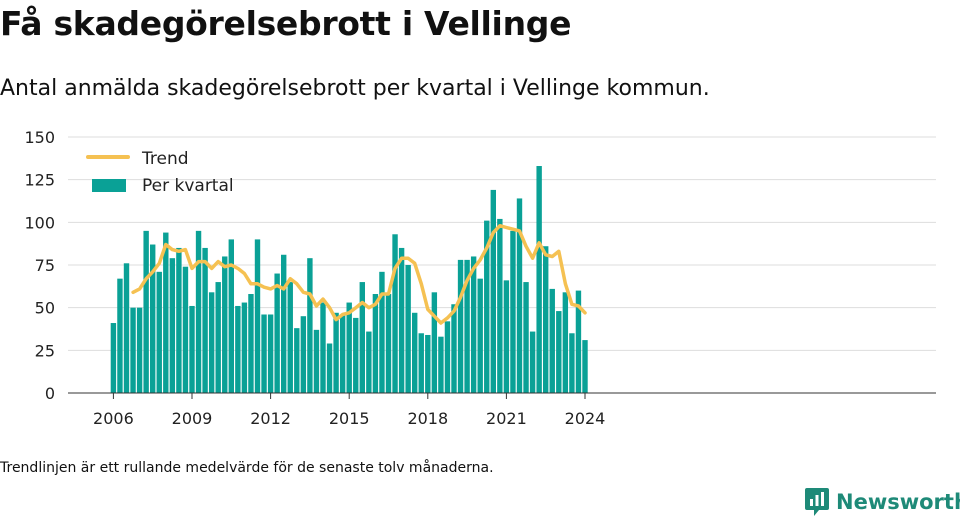  I want to click on x-tick-label: 2015, so click(349, 418).